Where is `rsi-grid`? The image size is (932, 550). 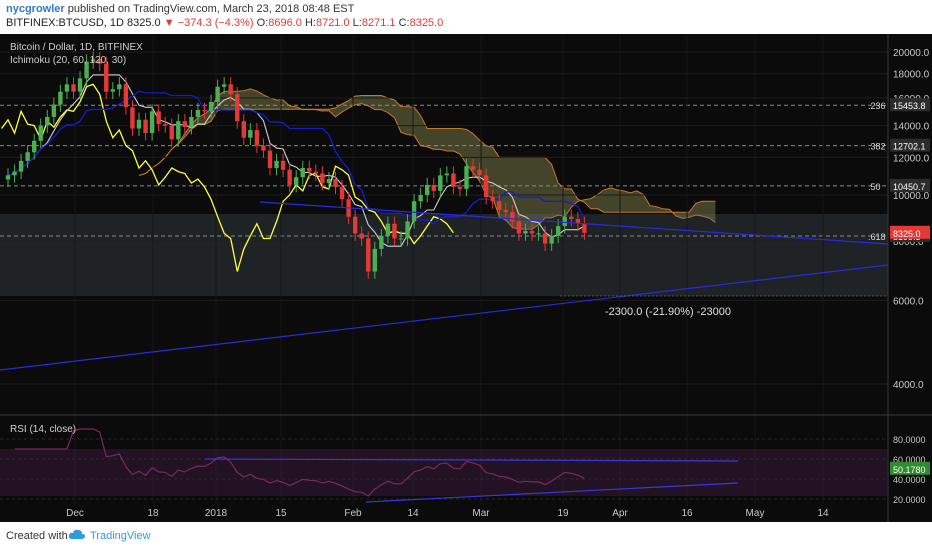
rsi-grid is located at coordinates (444, 469).